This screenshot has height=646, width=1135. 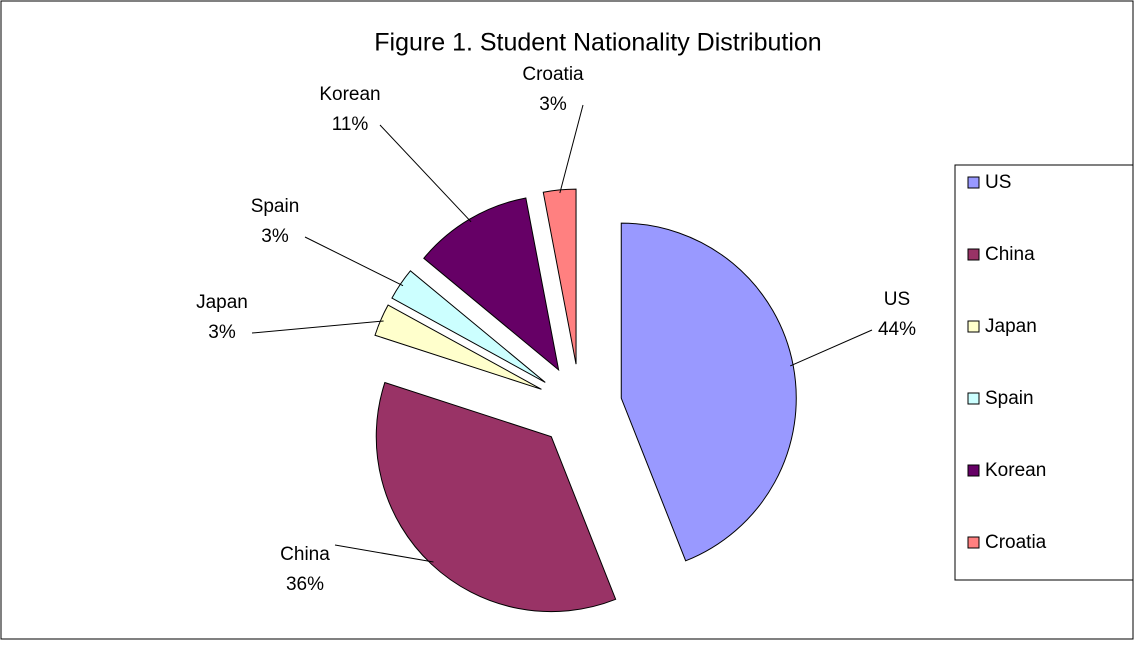 I want to click on legend-label: US, so click(x=998, y=182).